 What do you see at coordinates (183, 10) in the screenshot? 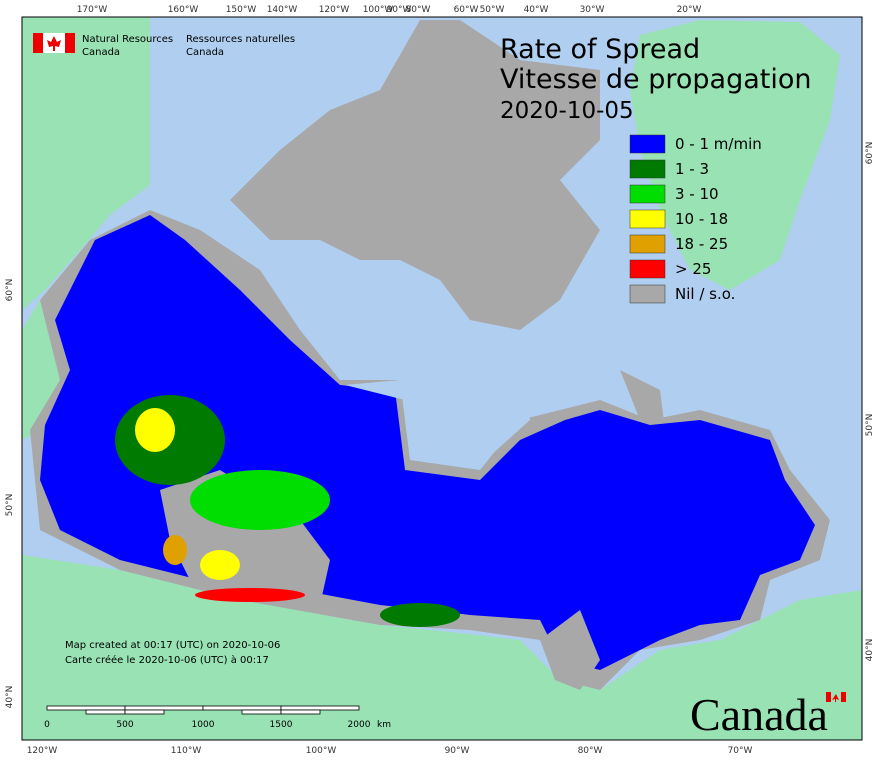
I see `longitude-label: 160°W` at bounding box center [183, 10].